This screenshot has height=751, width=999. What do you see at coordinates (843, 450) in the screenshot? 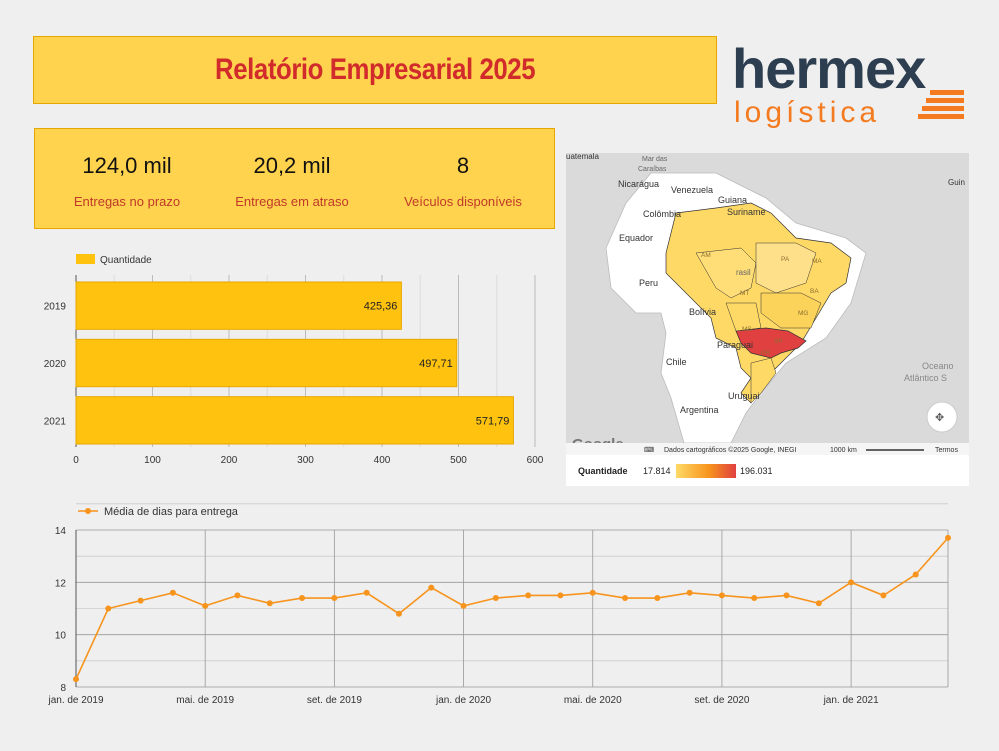
I see `map-scale-label: 1000 km` at bounding box center [843, 450].